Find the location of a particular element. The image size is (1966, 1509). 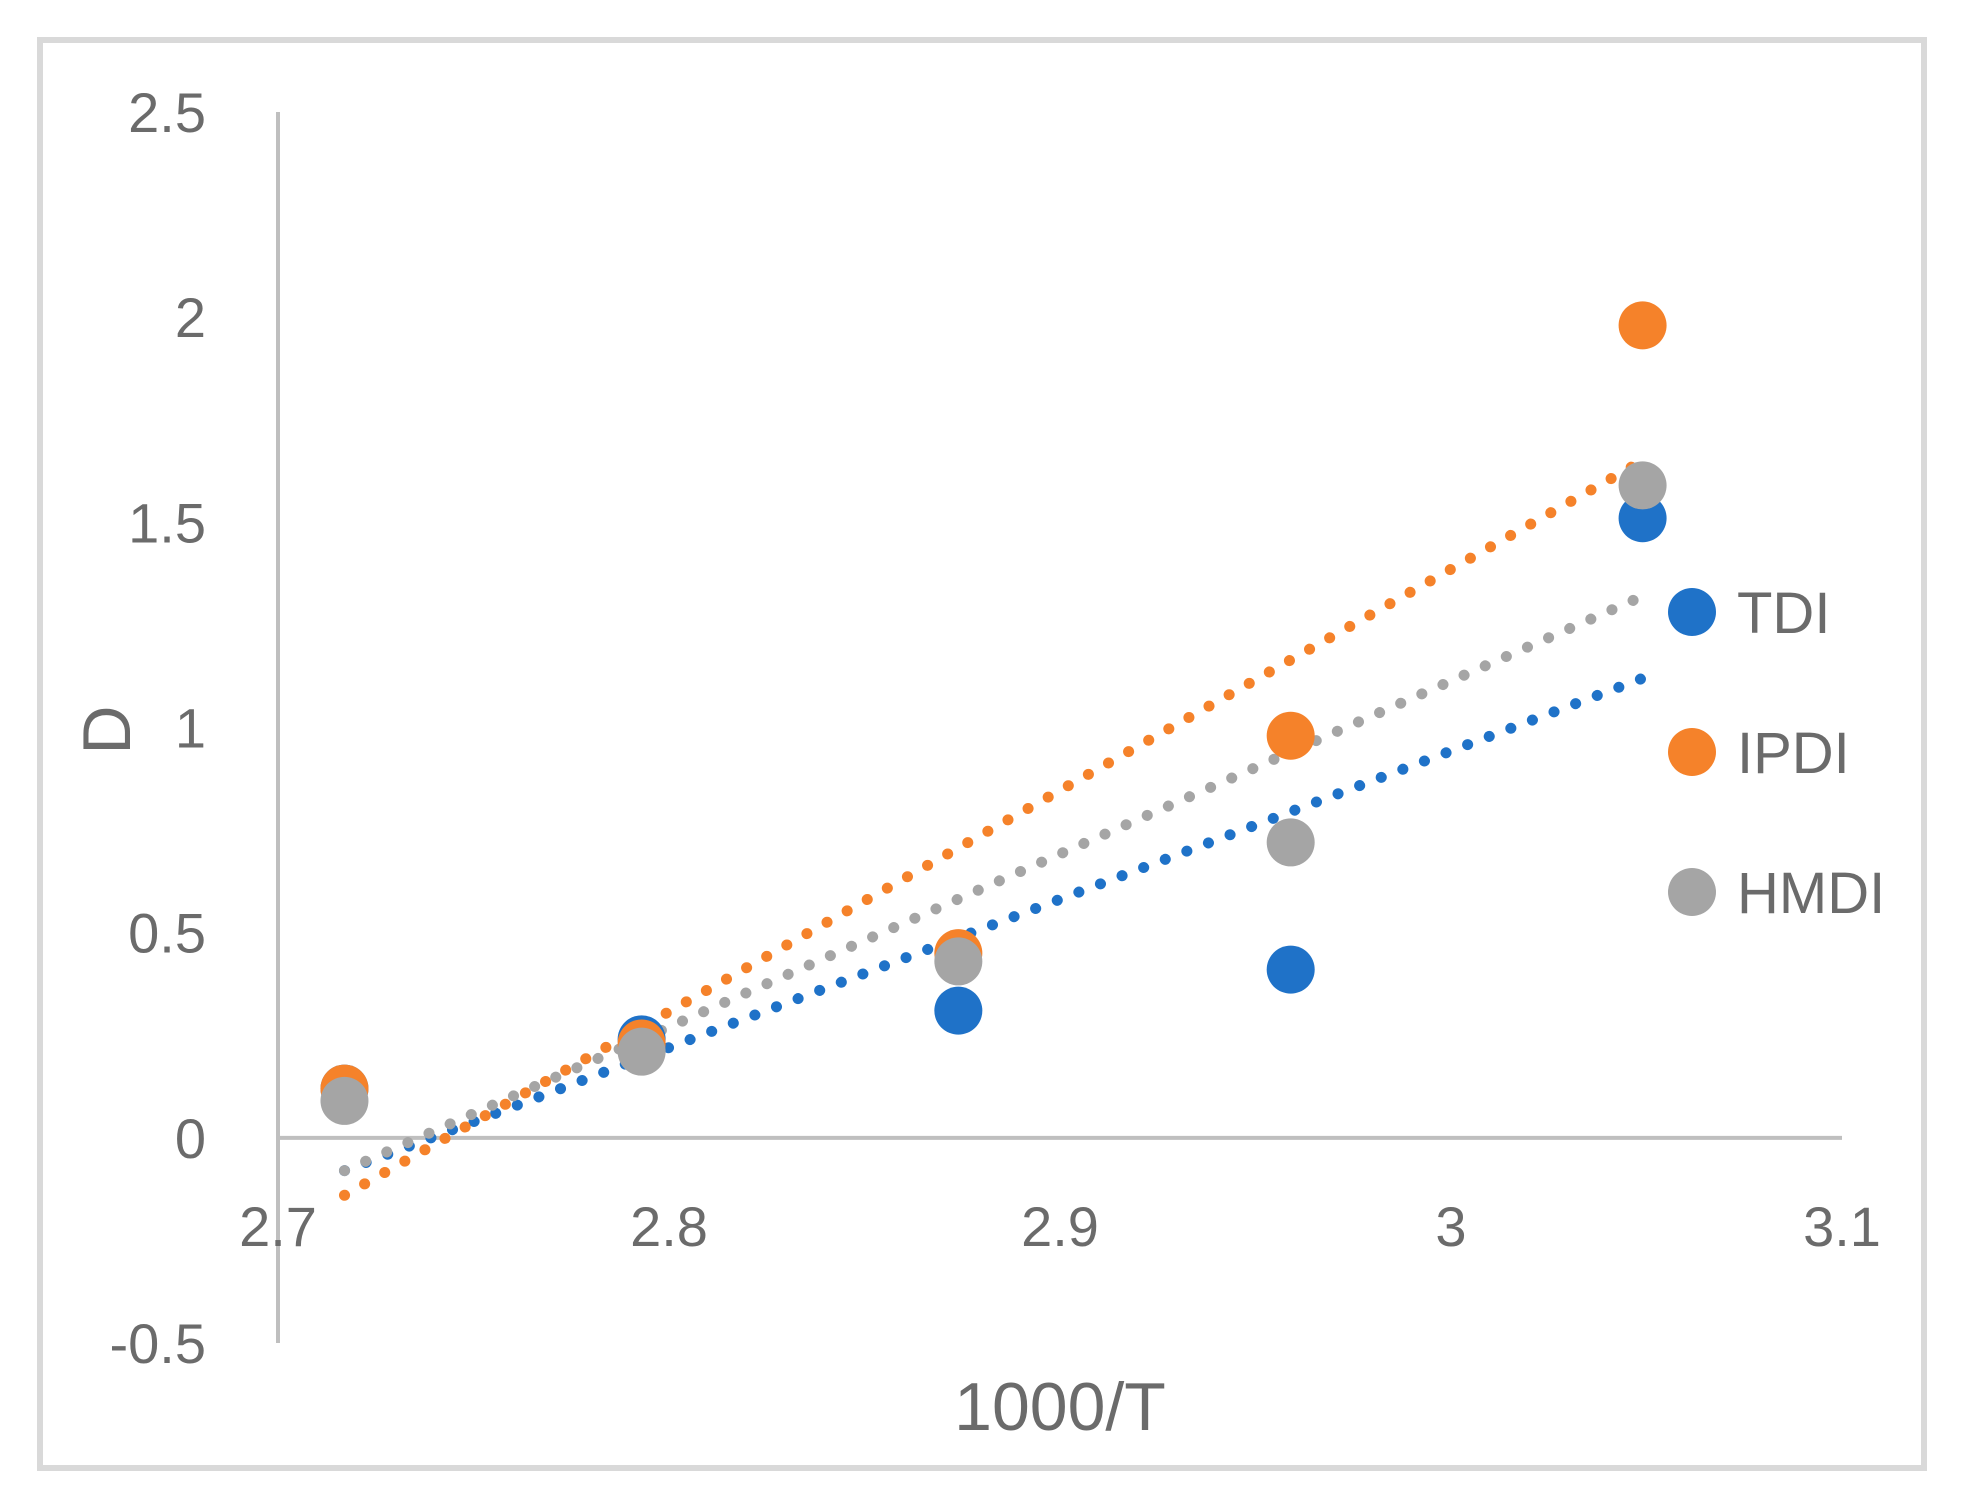

y-tick-label: 1.5 is located at coordinates (167, 522).